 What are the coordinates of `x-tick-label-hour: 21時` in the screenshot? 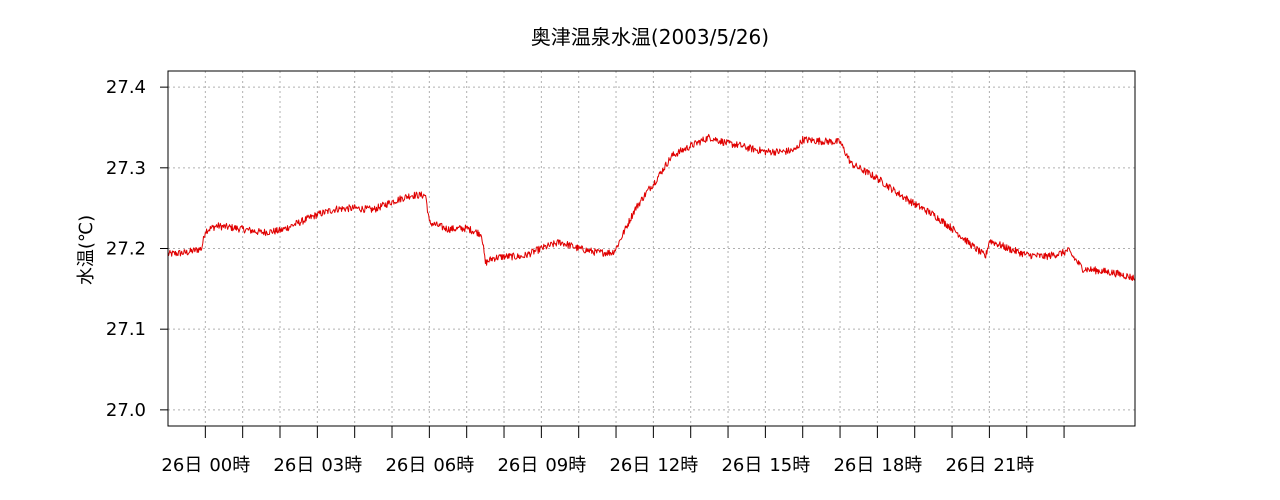 It's located at (1013, 465).